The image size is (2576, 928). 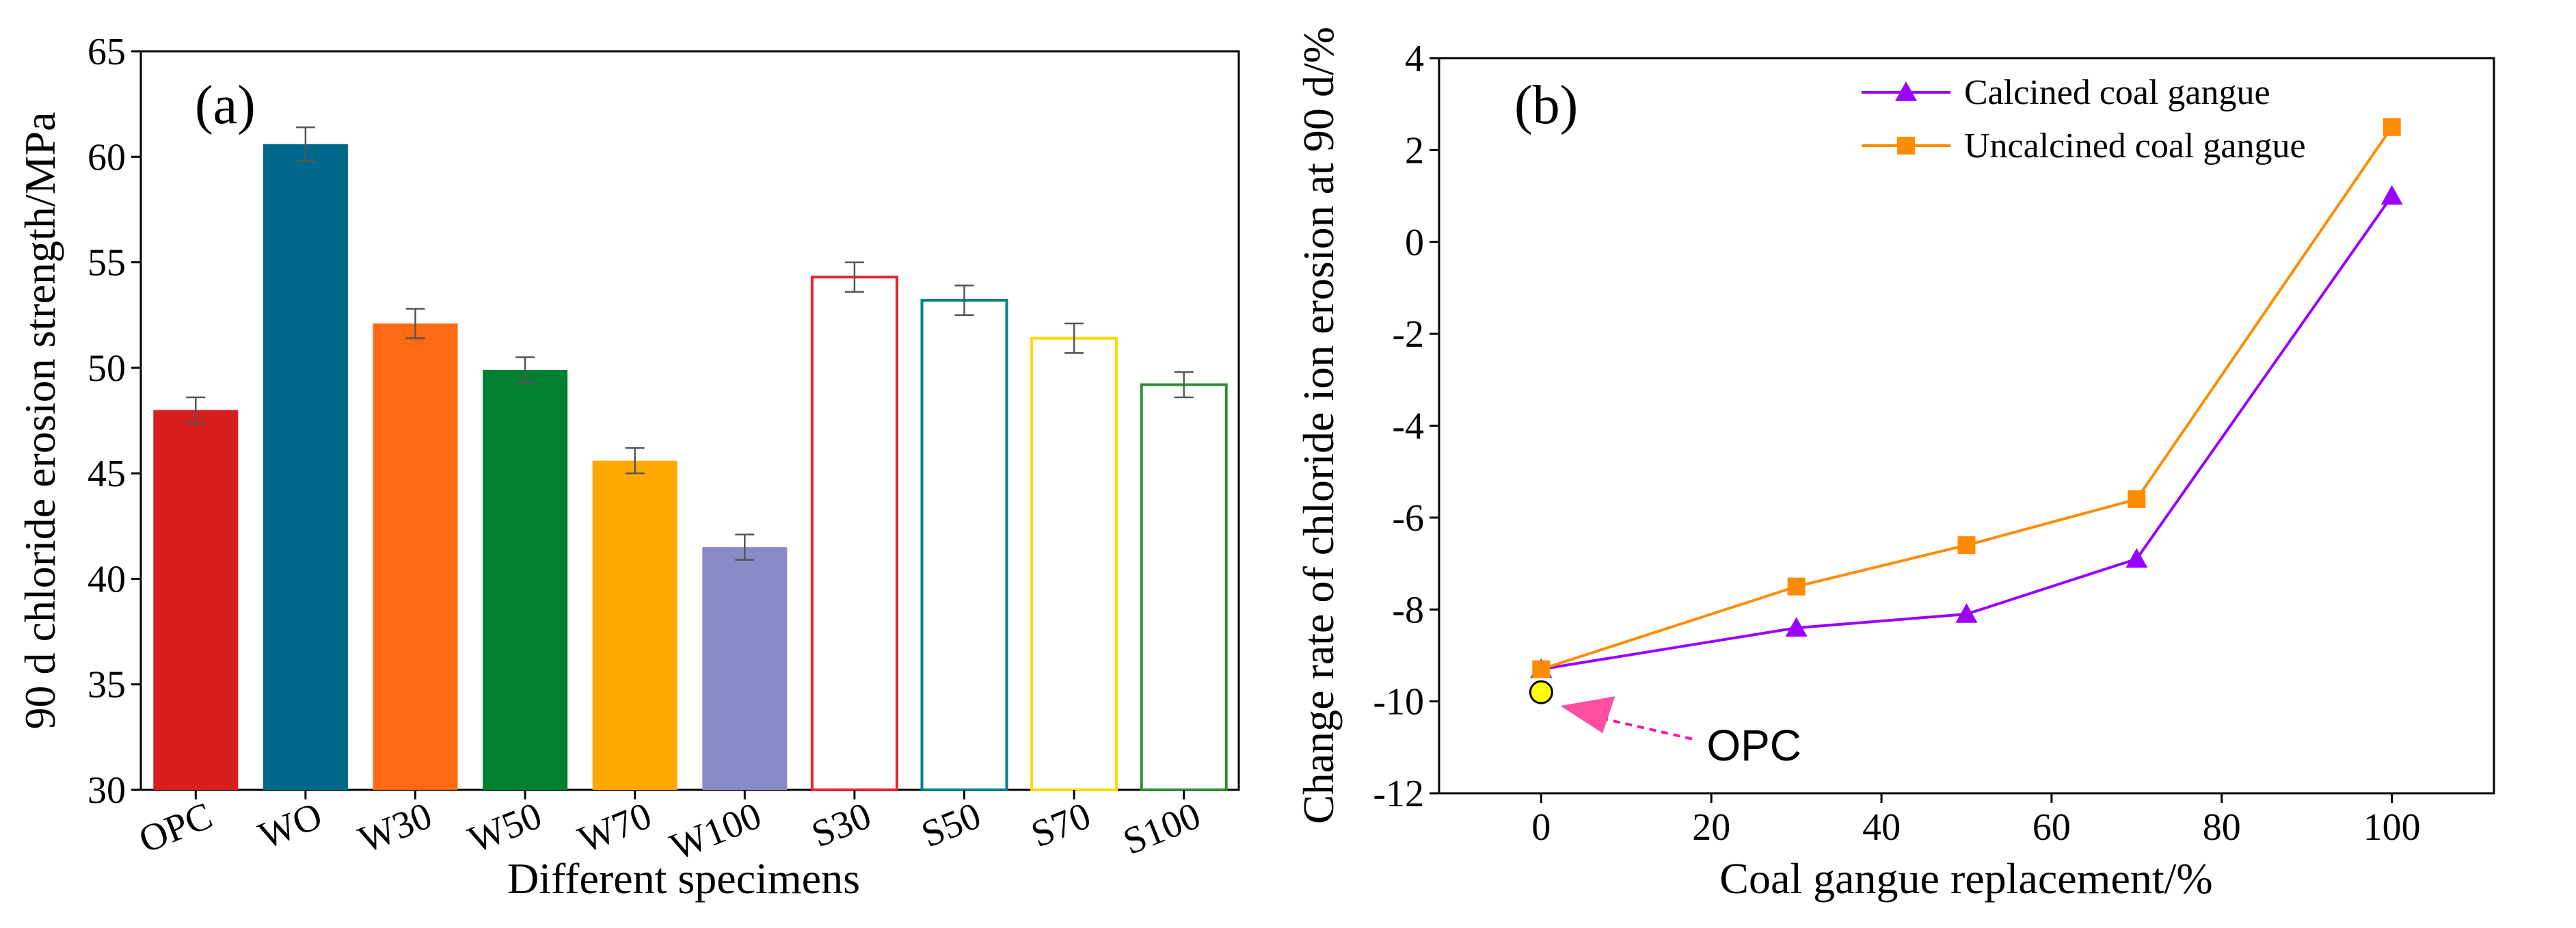 What do you see at coordinates (634, 625) in the screenshot?
I see `bar-w70` at bounding box center [634, 625].